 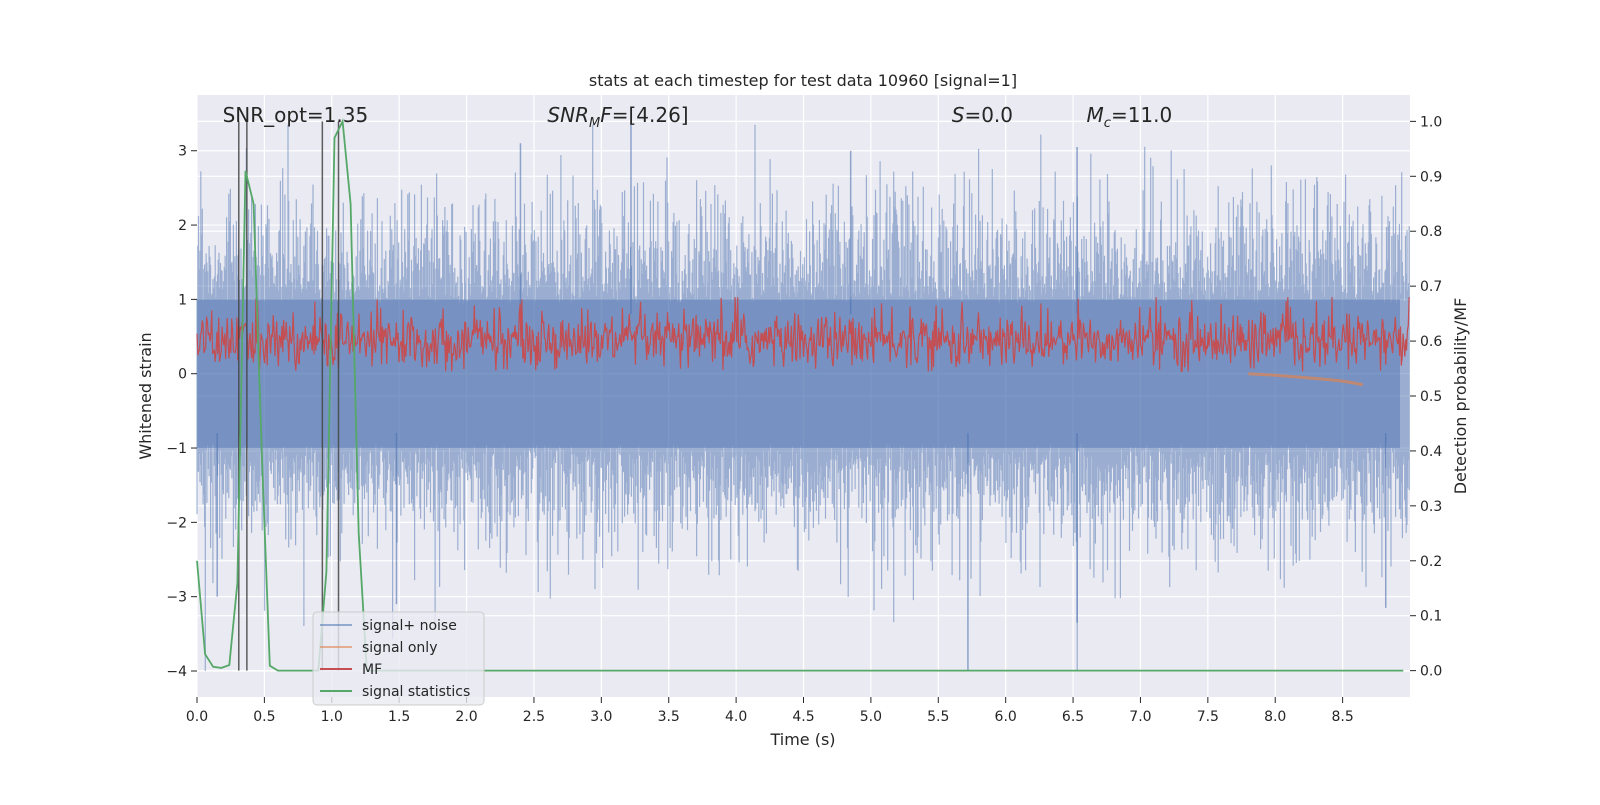 I want to click on y-right-tick-label: 0.6, so click(x=1431, y=342).